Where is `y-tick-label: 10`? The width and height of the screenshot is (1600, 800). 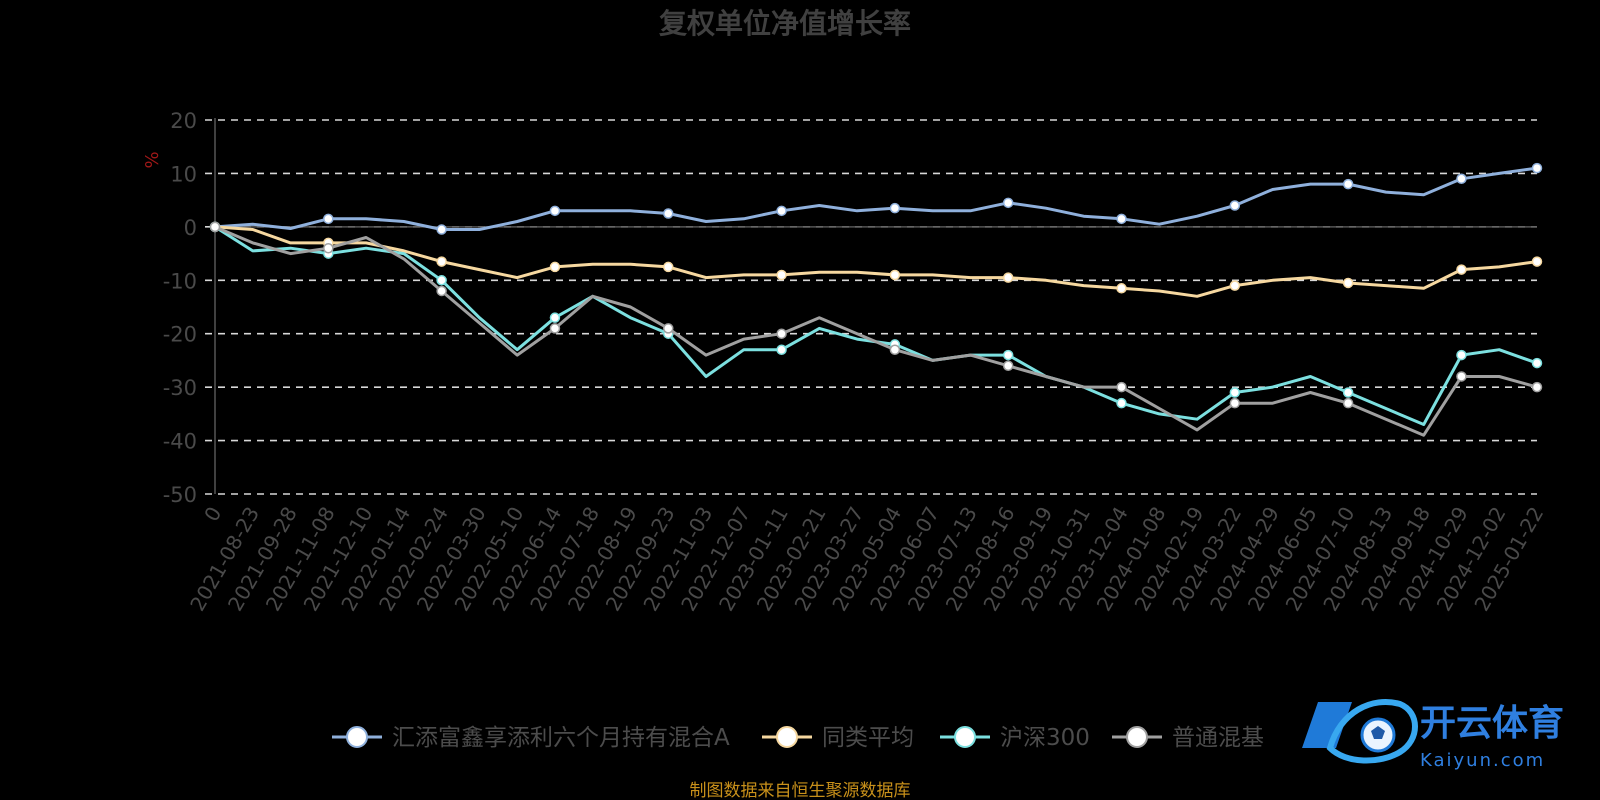 y-tick-label: 10 is located at coordinates (183, 174).